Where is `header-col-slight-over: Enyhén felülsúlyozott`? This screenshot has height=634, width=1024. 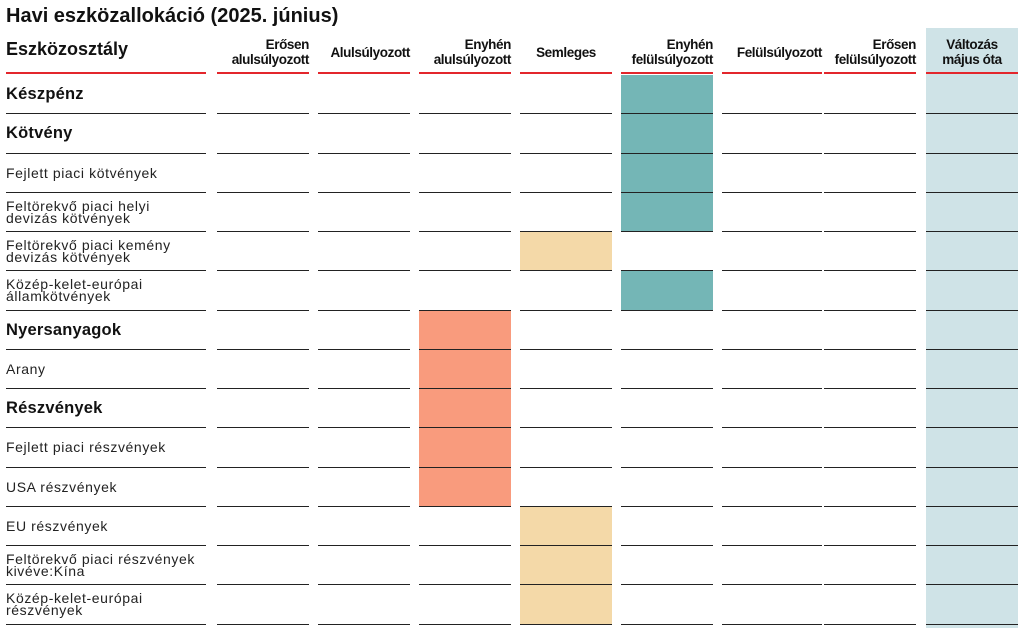
header-col-slight-over: Enyhén felülsúlyozott is located at coordinates (667, 52).